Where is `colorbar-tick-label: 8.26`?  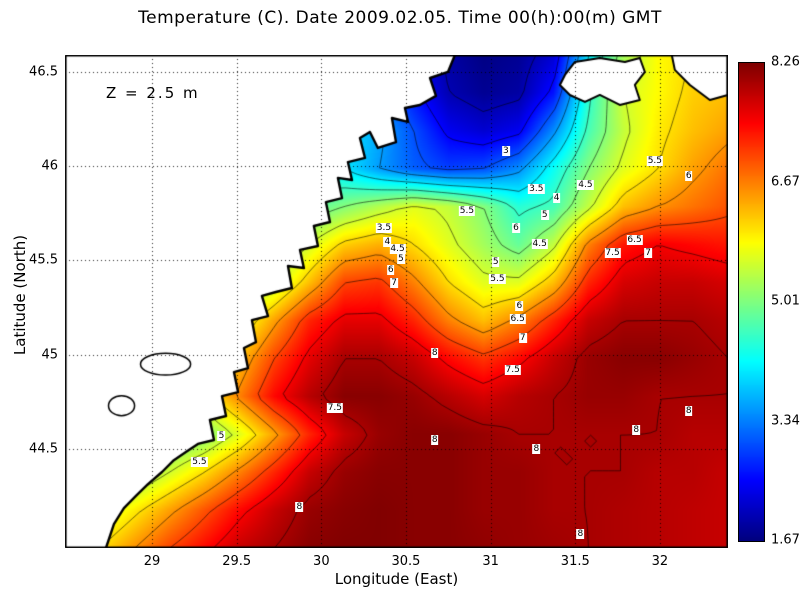 colorbar-tick-label: 8.26 is located at coordinates (785, 62).